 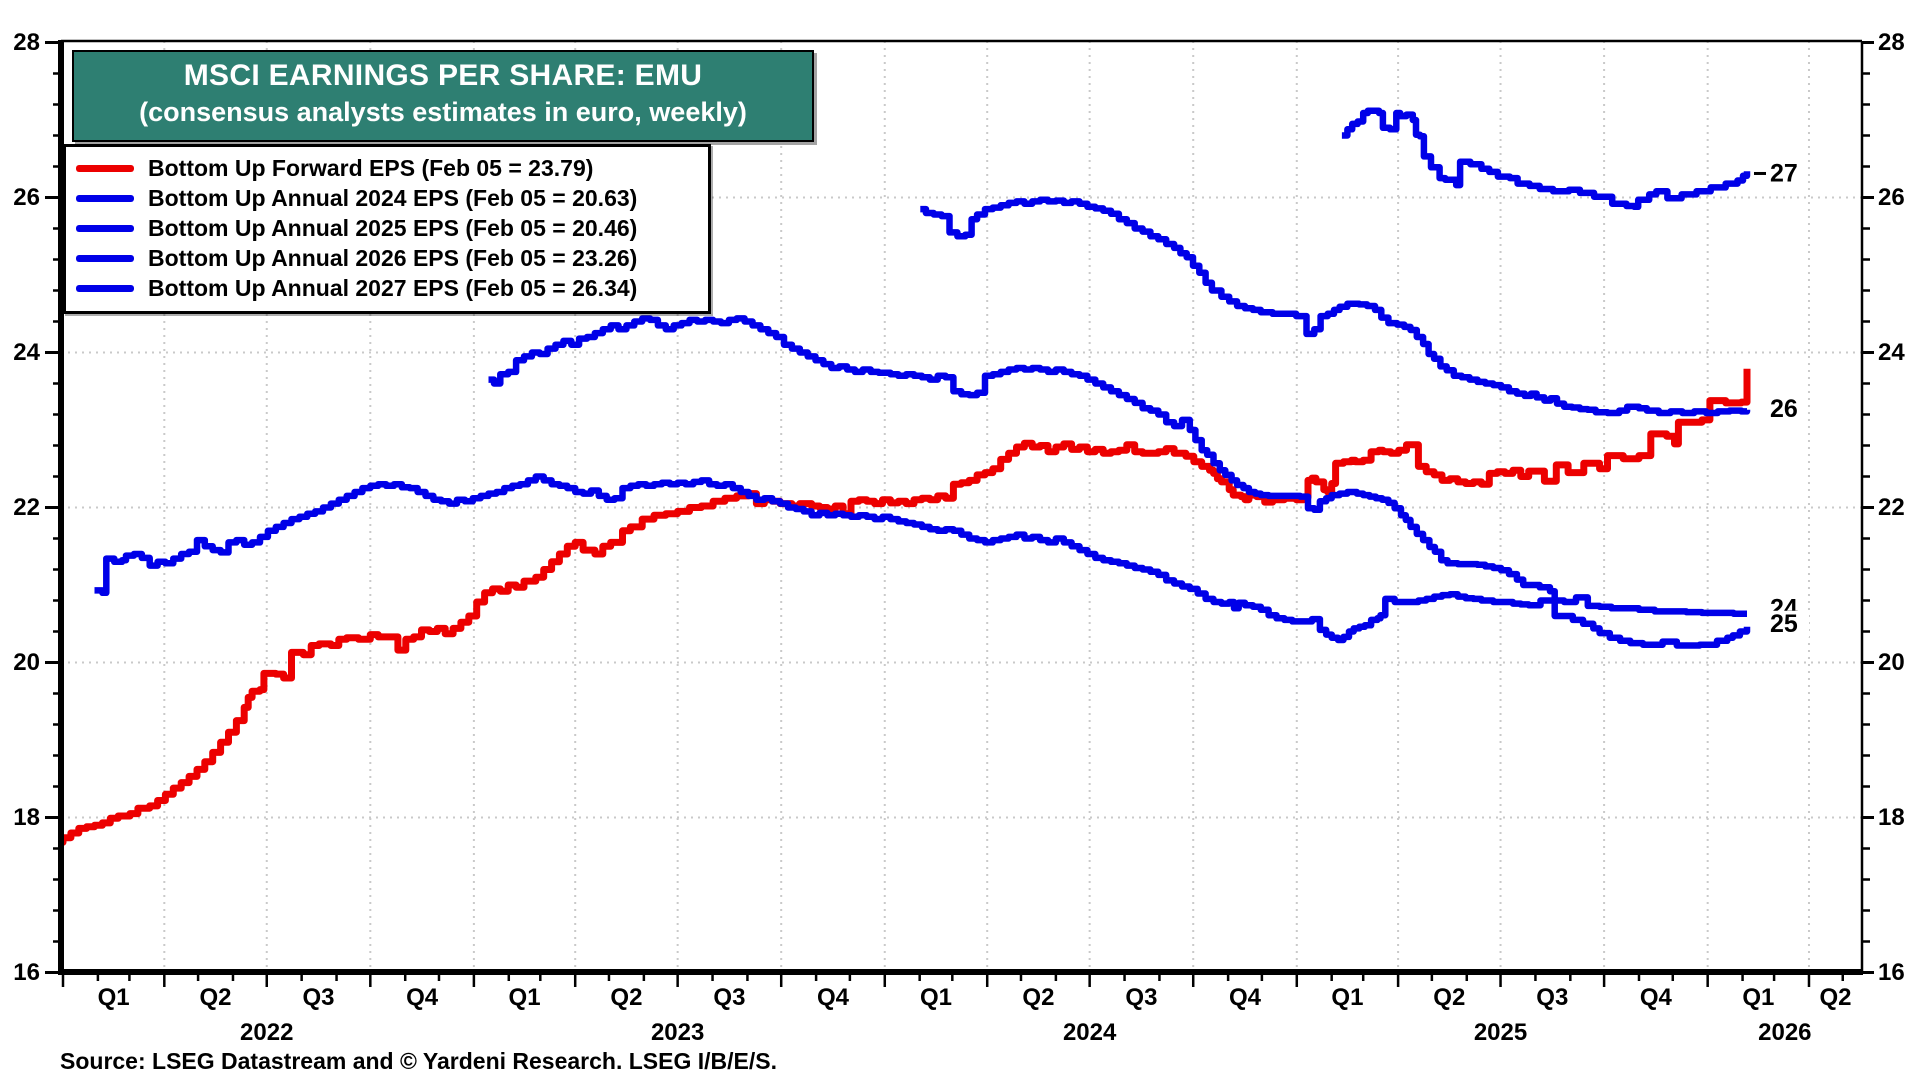 I want to click on legend-item: Bottom Up Forward EPS (Feb 05 = 23.79), so click(x=388, y=168).